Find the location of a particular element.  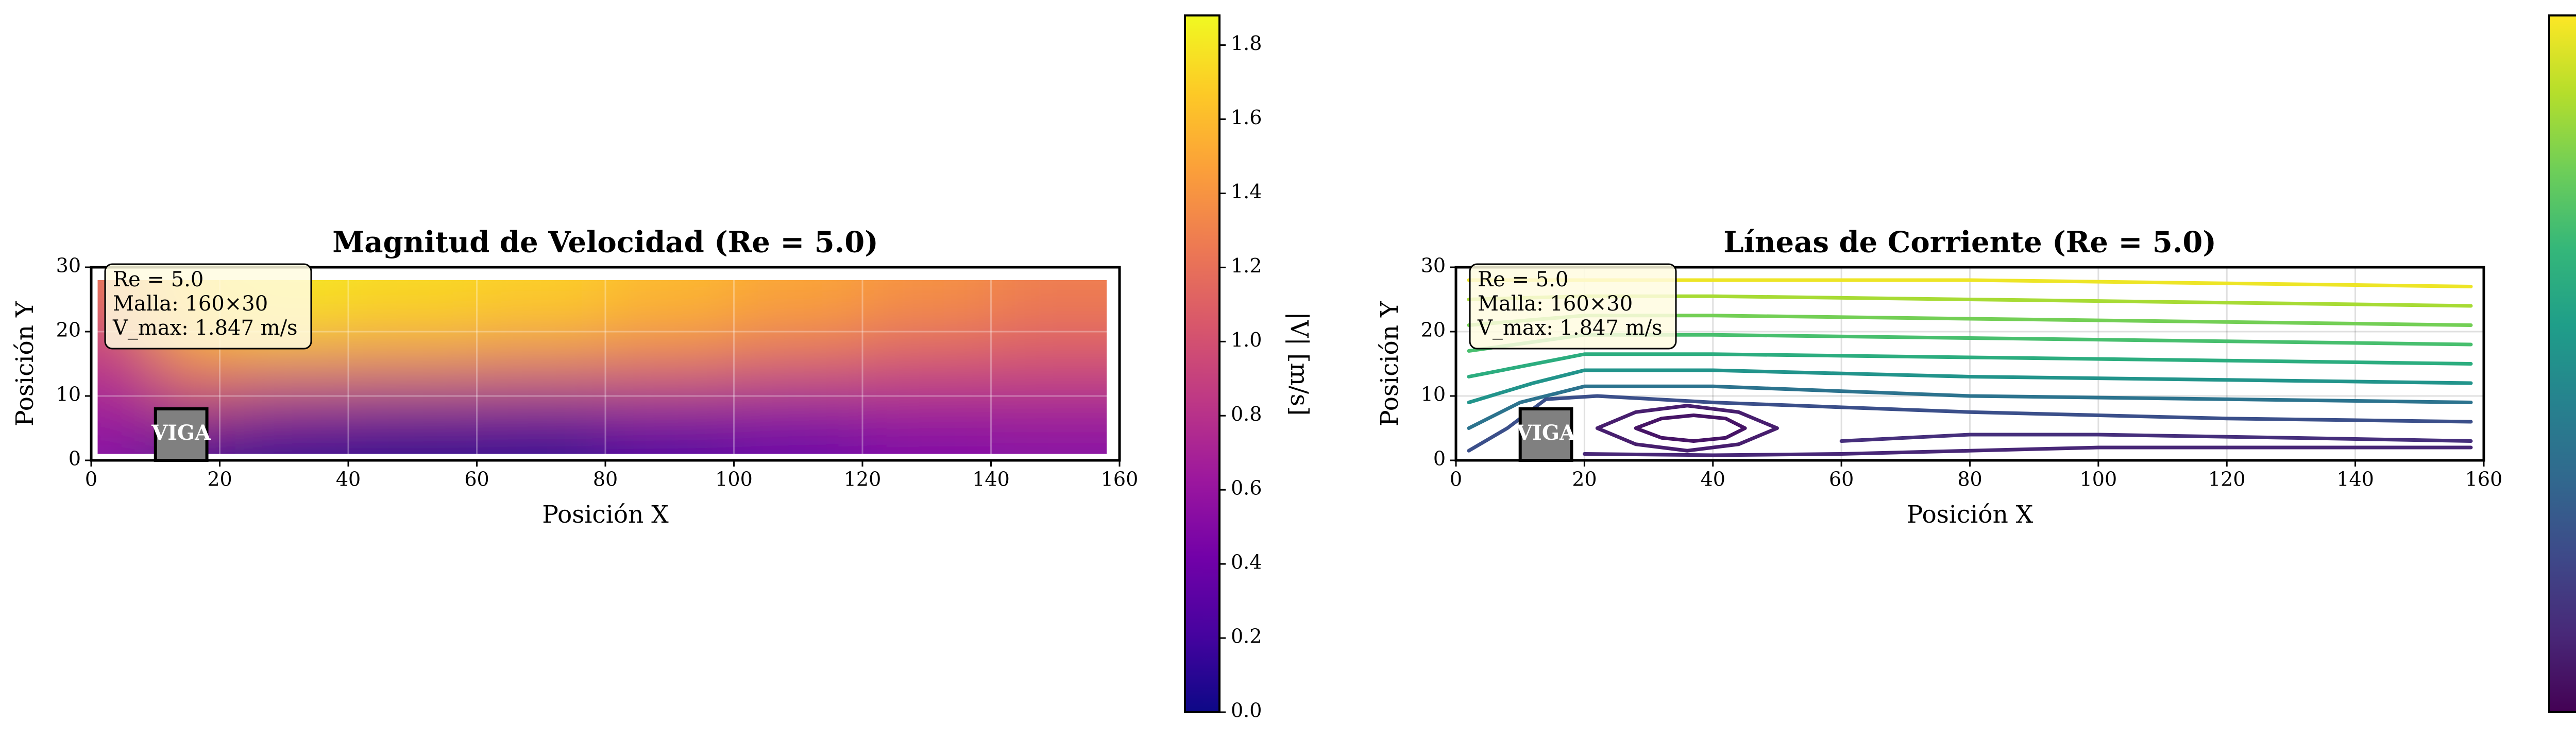

colorbar-tick-label: 1.2 is located at coordinates (1246, 265).